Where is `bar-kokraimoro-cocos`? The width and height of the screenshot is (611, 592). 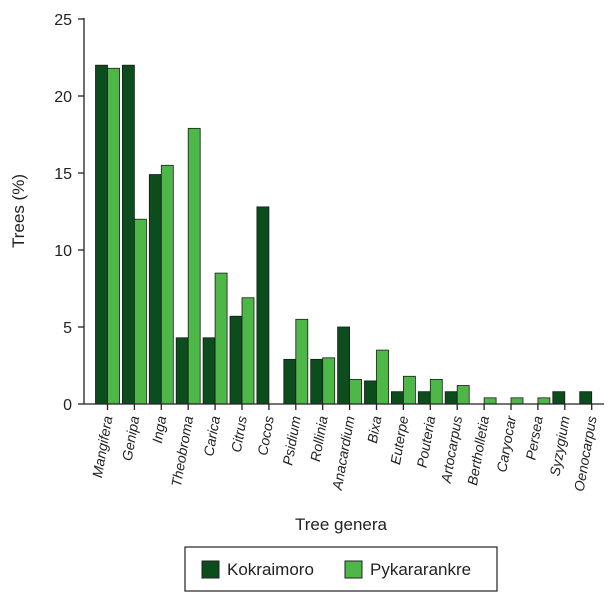
bar-kokraimoro-cocos is located at coordinates (263, 305).